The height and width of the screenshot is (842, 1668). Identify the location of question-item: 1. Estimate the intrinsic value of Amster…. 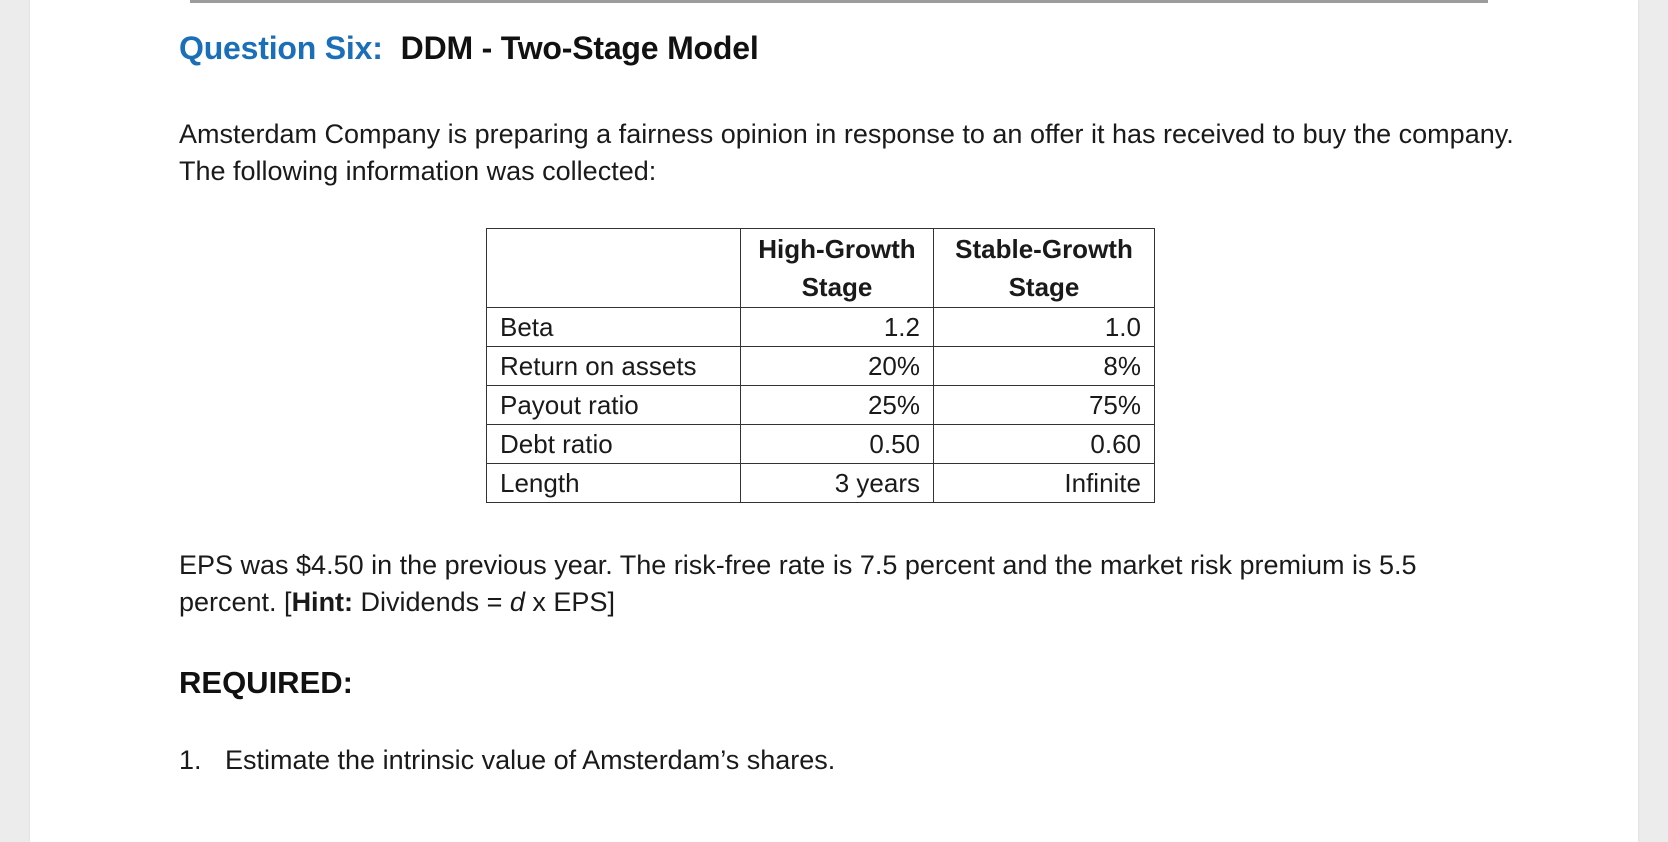
(507, 760).